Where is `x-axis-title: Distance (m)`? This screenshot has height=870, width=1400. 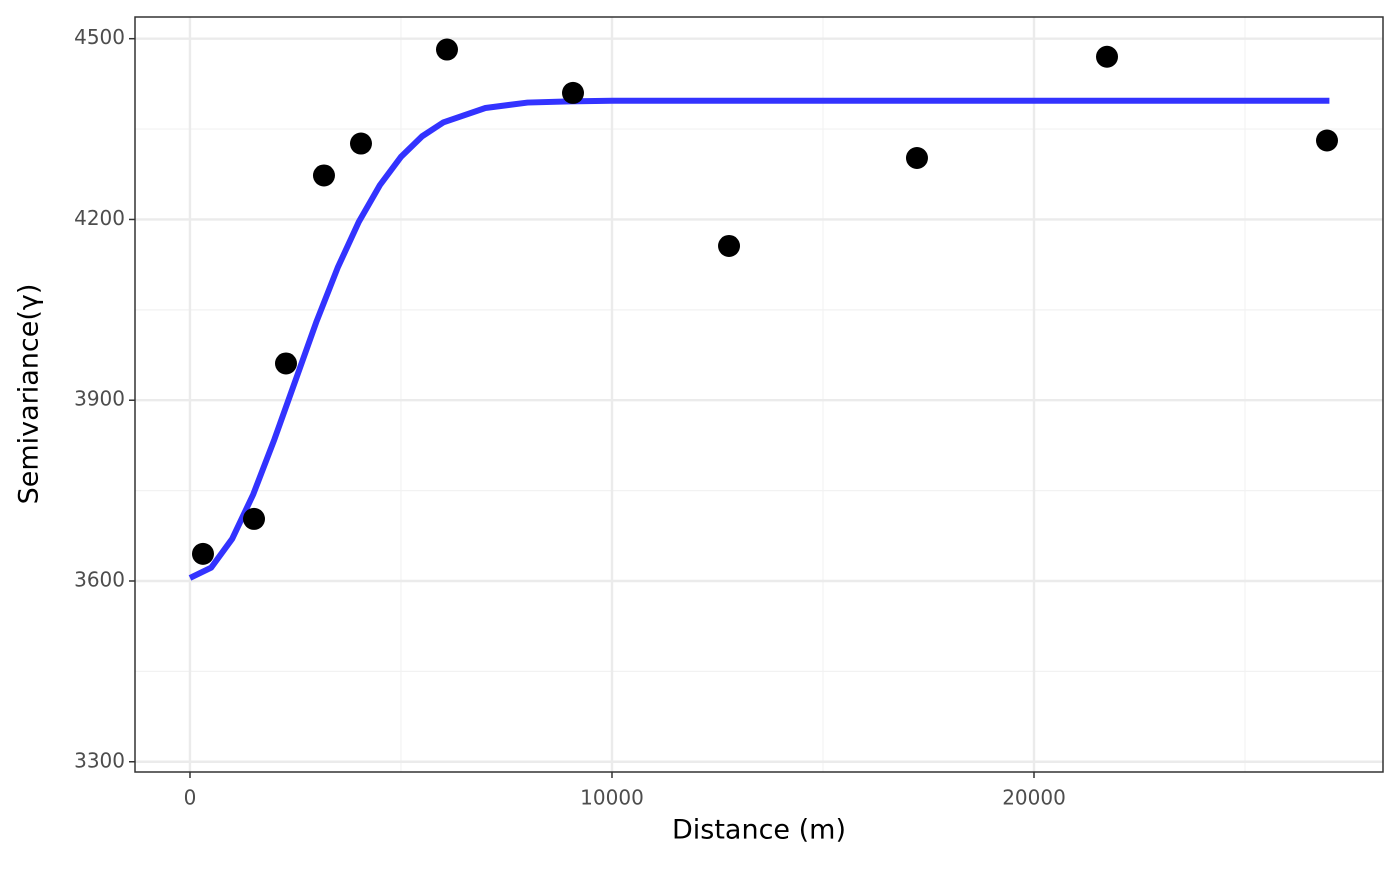
x-axis-title: Distance (m) is located at coordinates (759, 830).